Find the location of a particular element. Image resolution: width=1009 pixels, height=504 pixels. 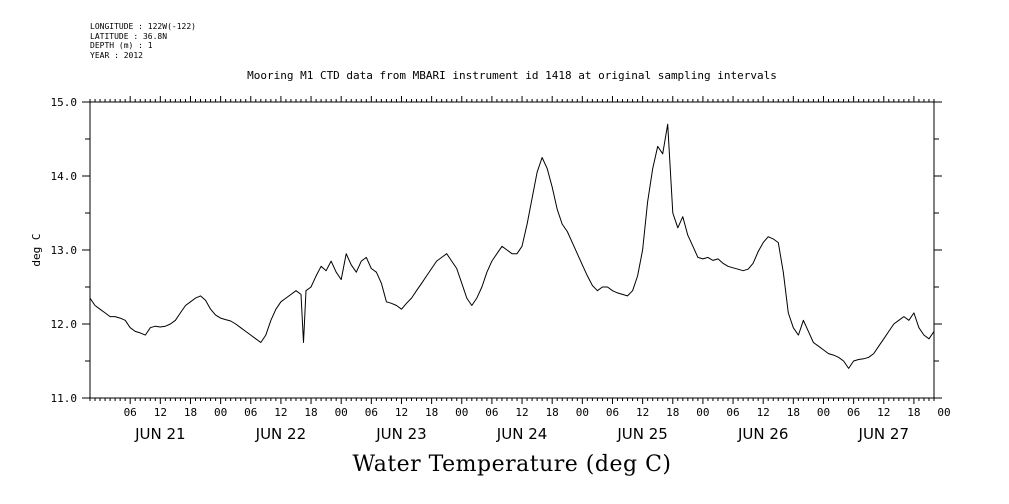

y-tick-label: 15.0 is located at coordinates (64, 102).